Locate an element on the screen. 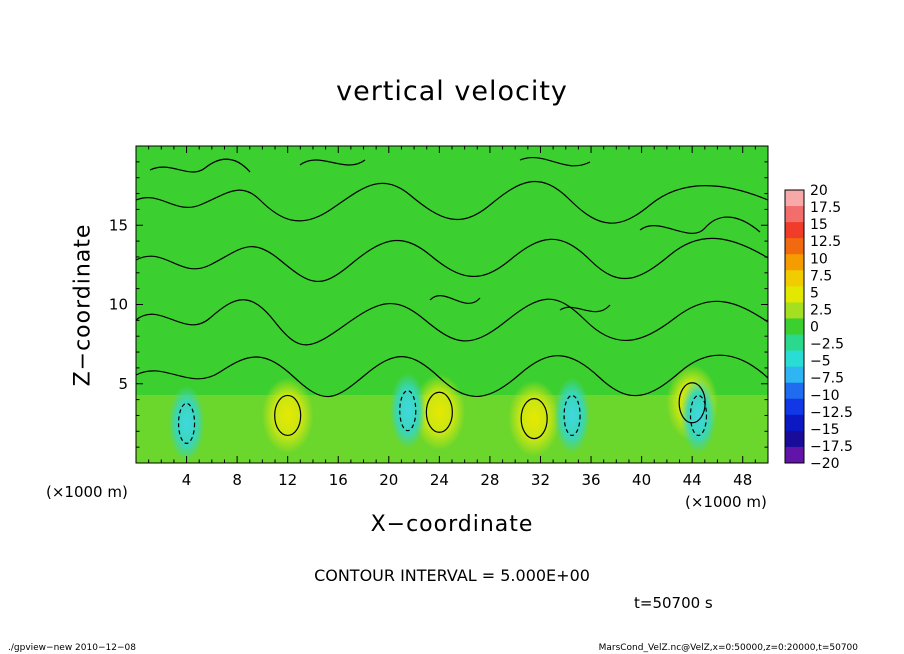  contour-interval-text: CONTOUR INTERVAL = 5.000E+00 is located at coordinates (452, 575).